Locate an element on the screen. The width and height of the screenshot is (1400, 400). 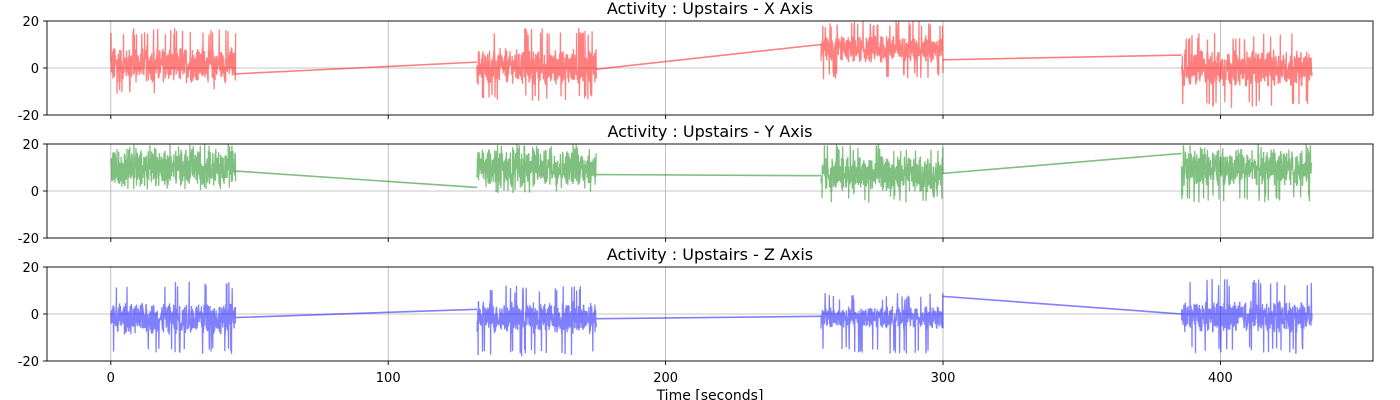
subplot-title: Activity : Upstairs - Z Axis is located at coordinates (710, 254).